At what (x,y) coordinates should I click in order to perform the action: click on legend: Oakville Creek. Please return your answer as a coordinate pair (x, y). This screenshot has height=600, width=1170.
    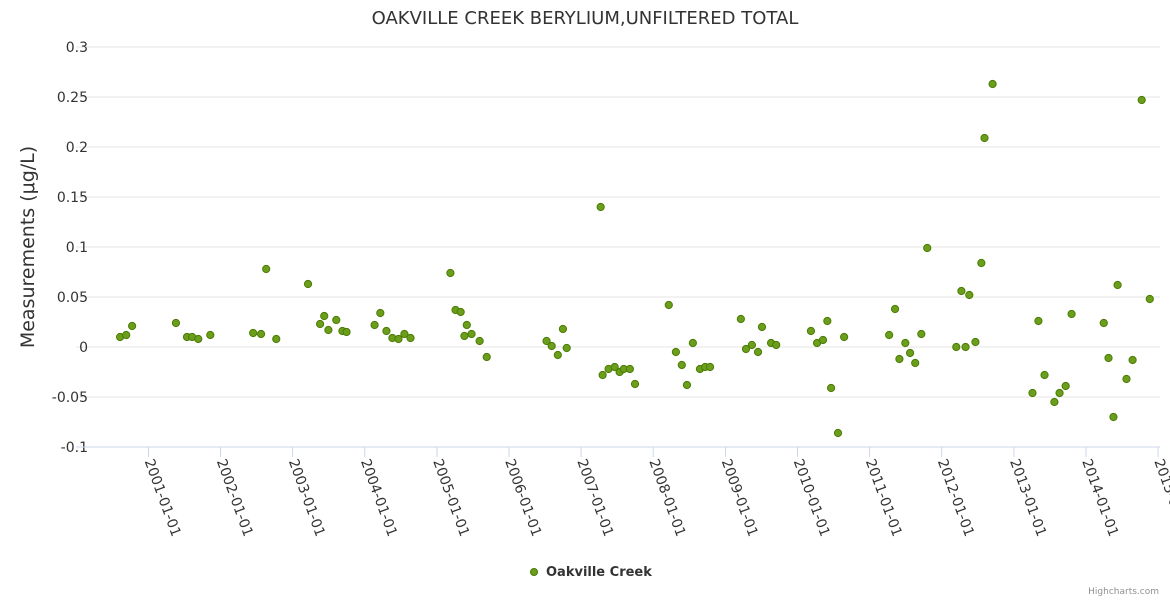
    Looking at the image, I should click on (591, 572).